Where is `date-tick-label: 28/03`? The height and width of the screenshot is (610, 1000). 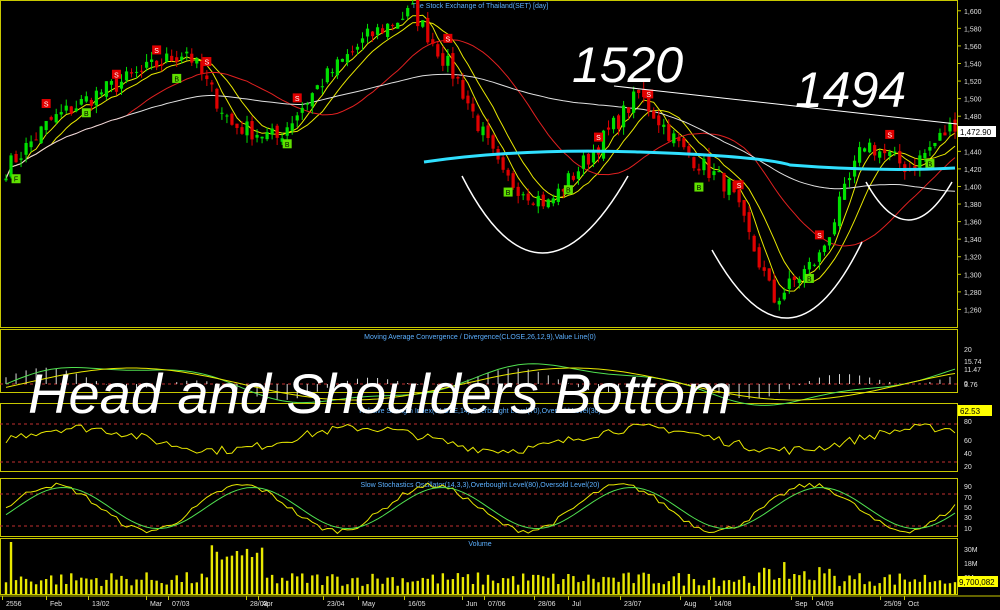 date-tick-label: 28/03 is located at coordinates (259, 604).